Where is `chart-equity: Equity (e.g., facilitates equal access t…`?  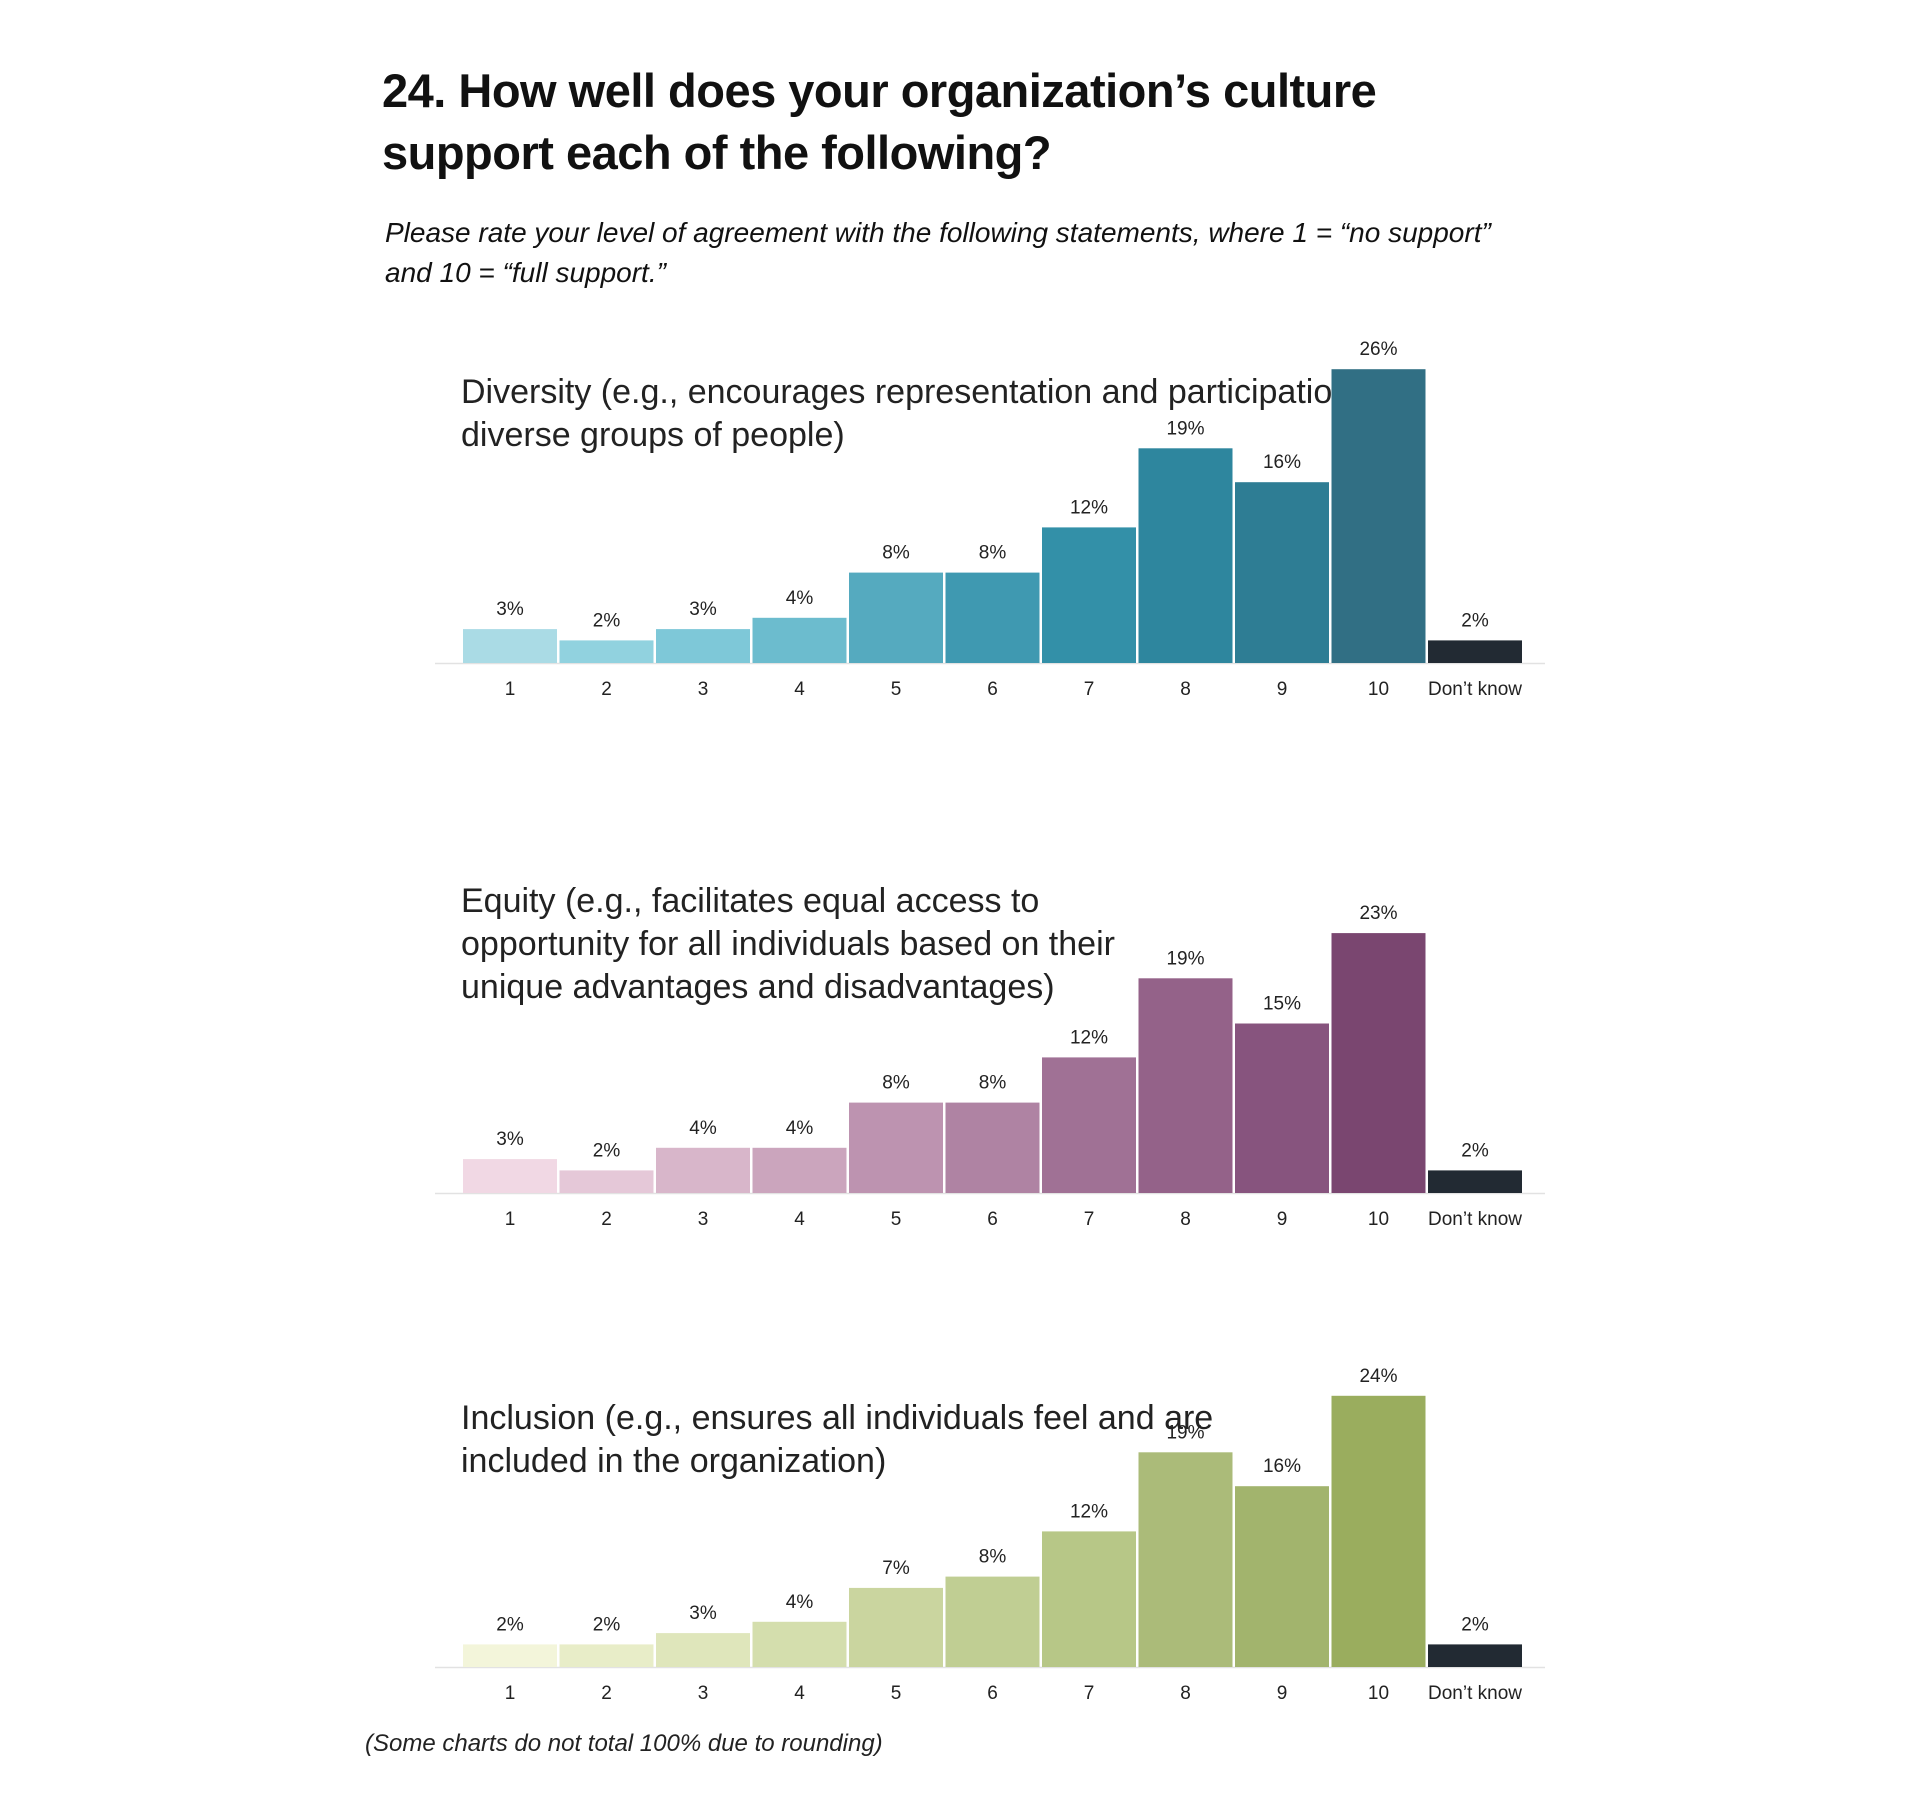 chart-equity: Equity (e.g., facilitates equal access t… is located at coordinates (990, 1056).